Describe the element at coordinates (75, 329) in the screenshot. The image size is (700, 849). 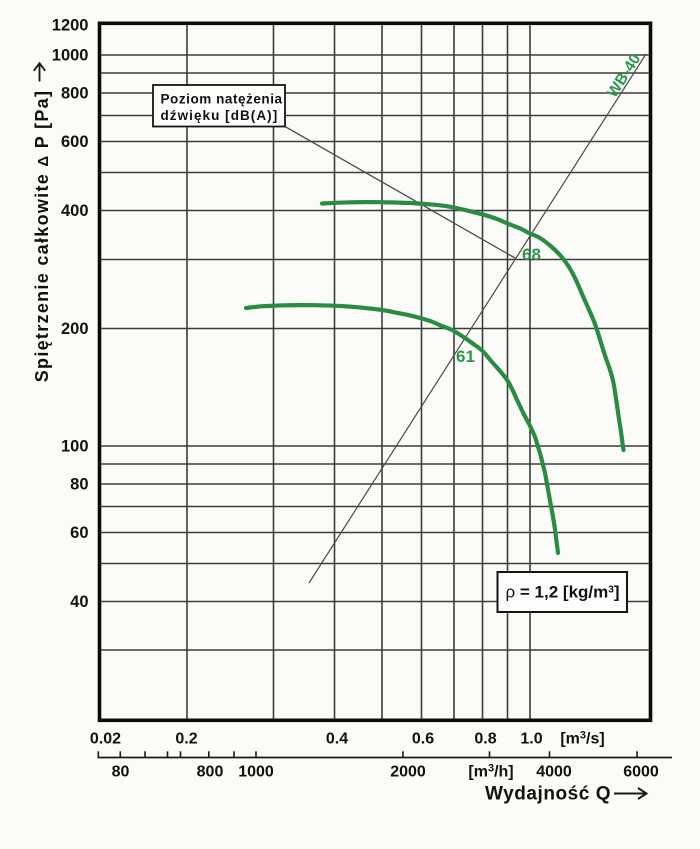
I see `svg-text: 200` at that location.